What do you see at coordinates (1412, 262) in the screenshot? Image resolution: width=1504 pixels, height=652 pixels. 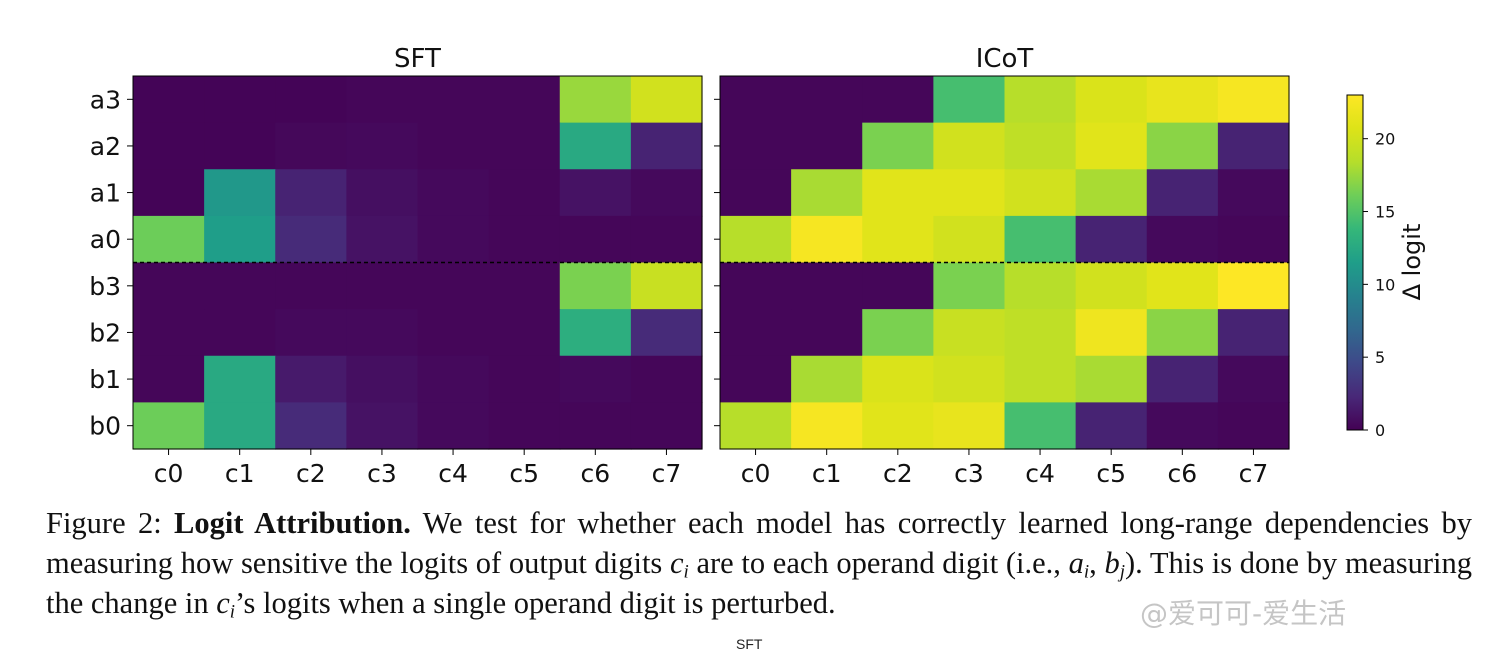 I see `colorbar-label: Δ logit` at bounding box center [1412, 262].